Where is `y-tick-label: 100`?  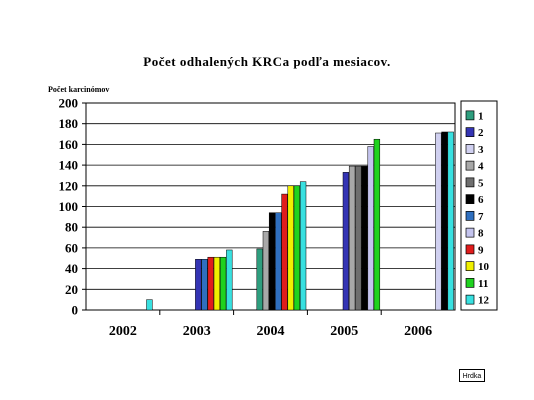
y-tick-label: 100 is located at coordinates (69, 206).